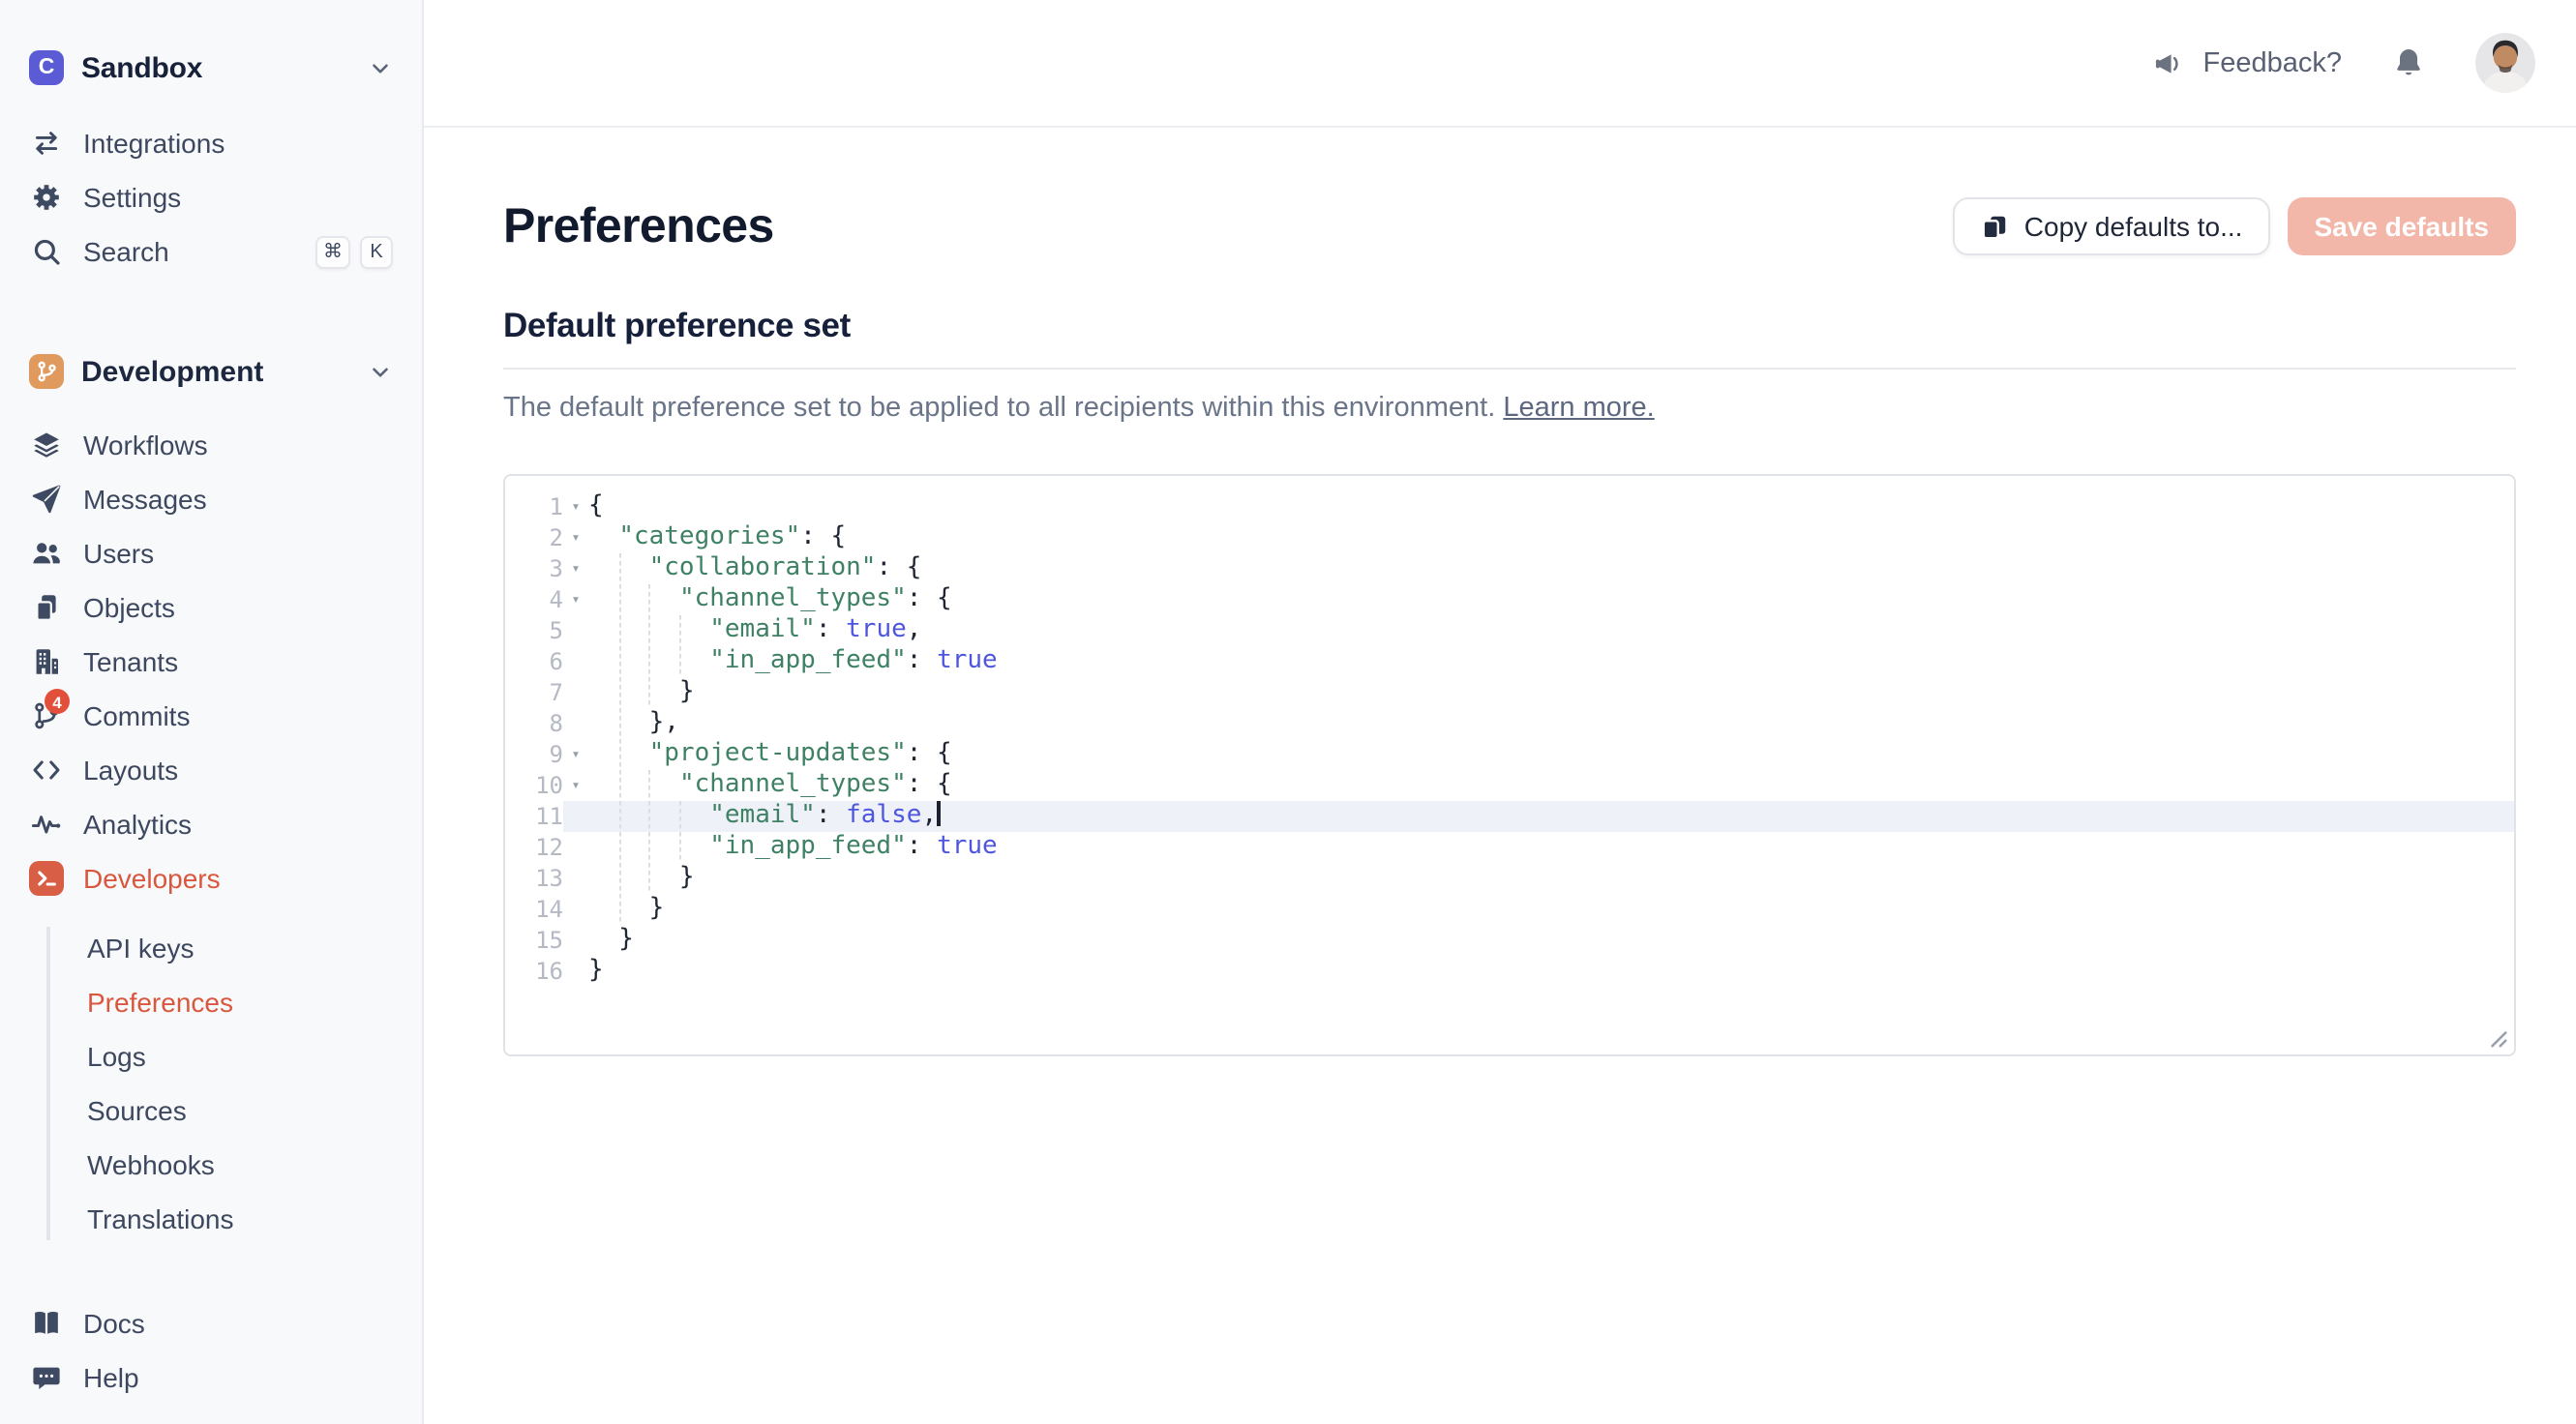  Describe the element at coordinates (549, 972) in the screenshot. I see `line-number: 16` at that location.